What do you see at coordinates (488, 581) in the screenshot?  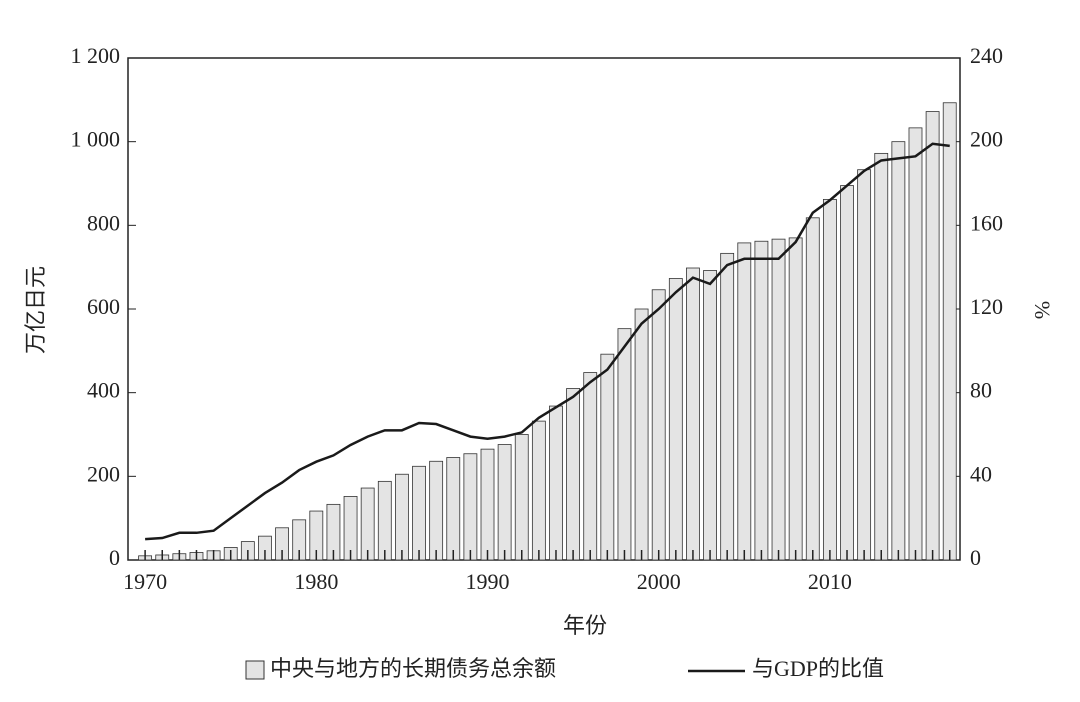 I see `x-tick-label: 1990` at bounding box center [488, 581].